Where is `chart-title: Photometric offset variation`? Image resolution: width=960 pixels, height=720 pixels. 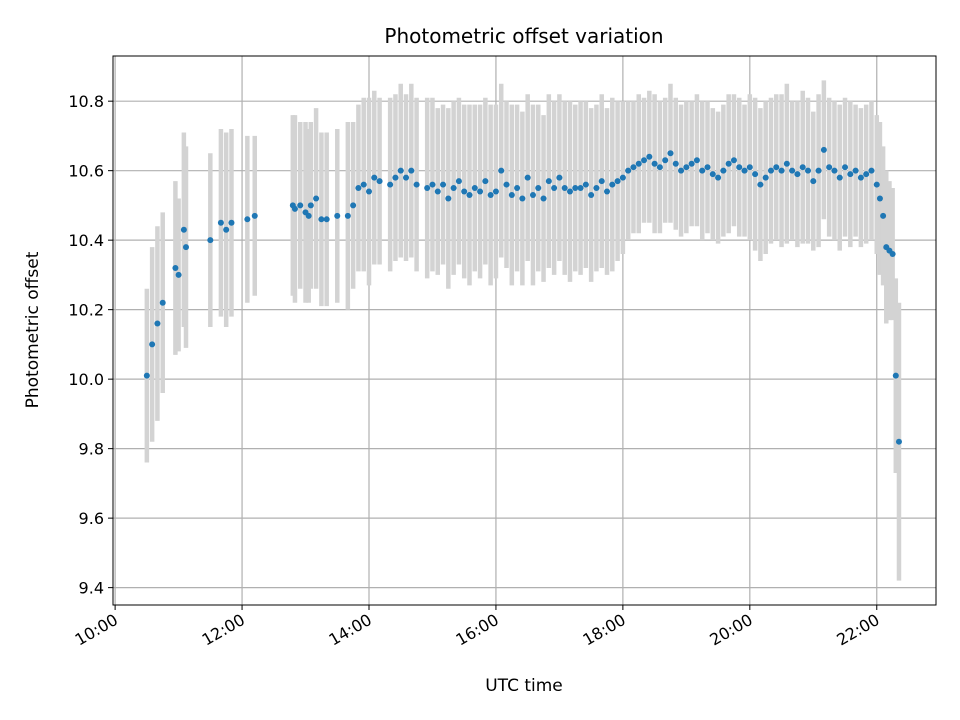
chart-title: Photometric offset variation is located at coordinates (523, 36).